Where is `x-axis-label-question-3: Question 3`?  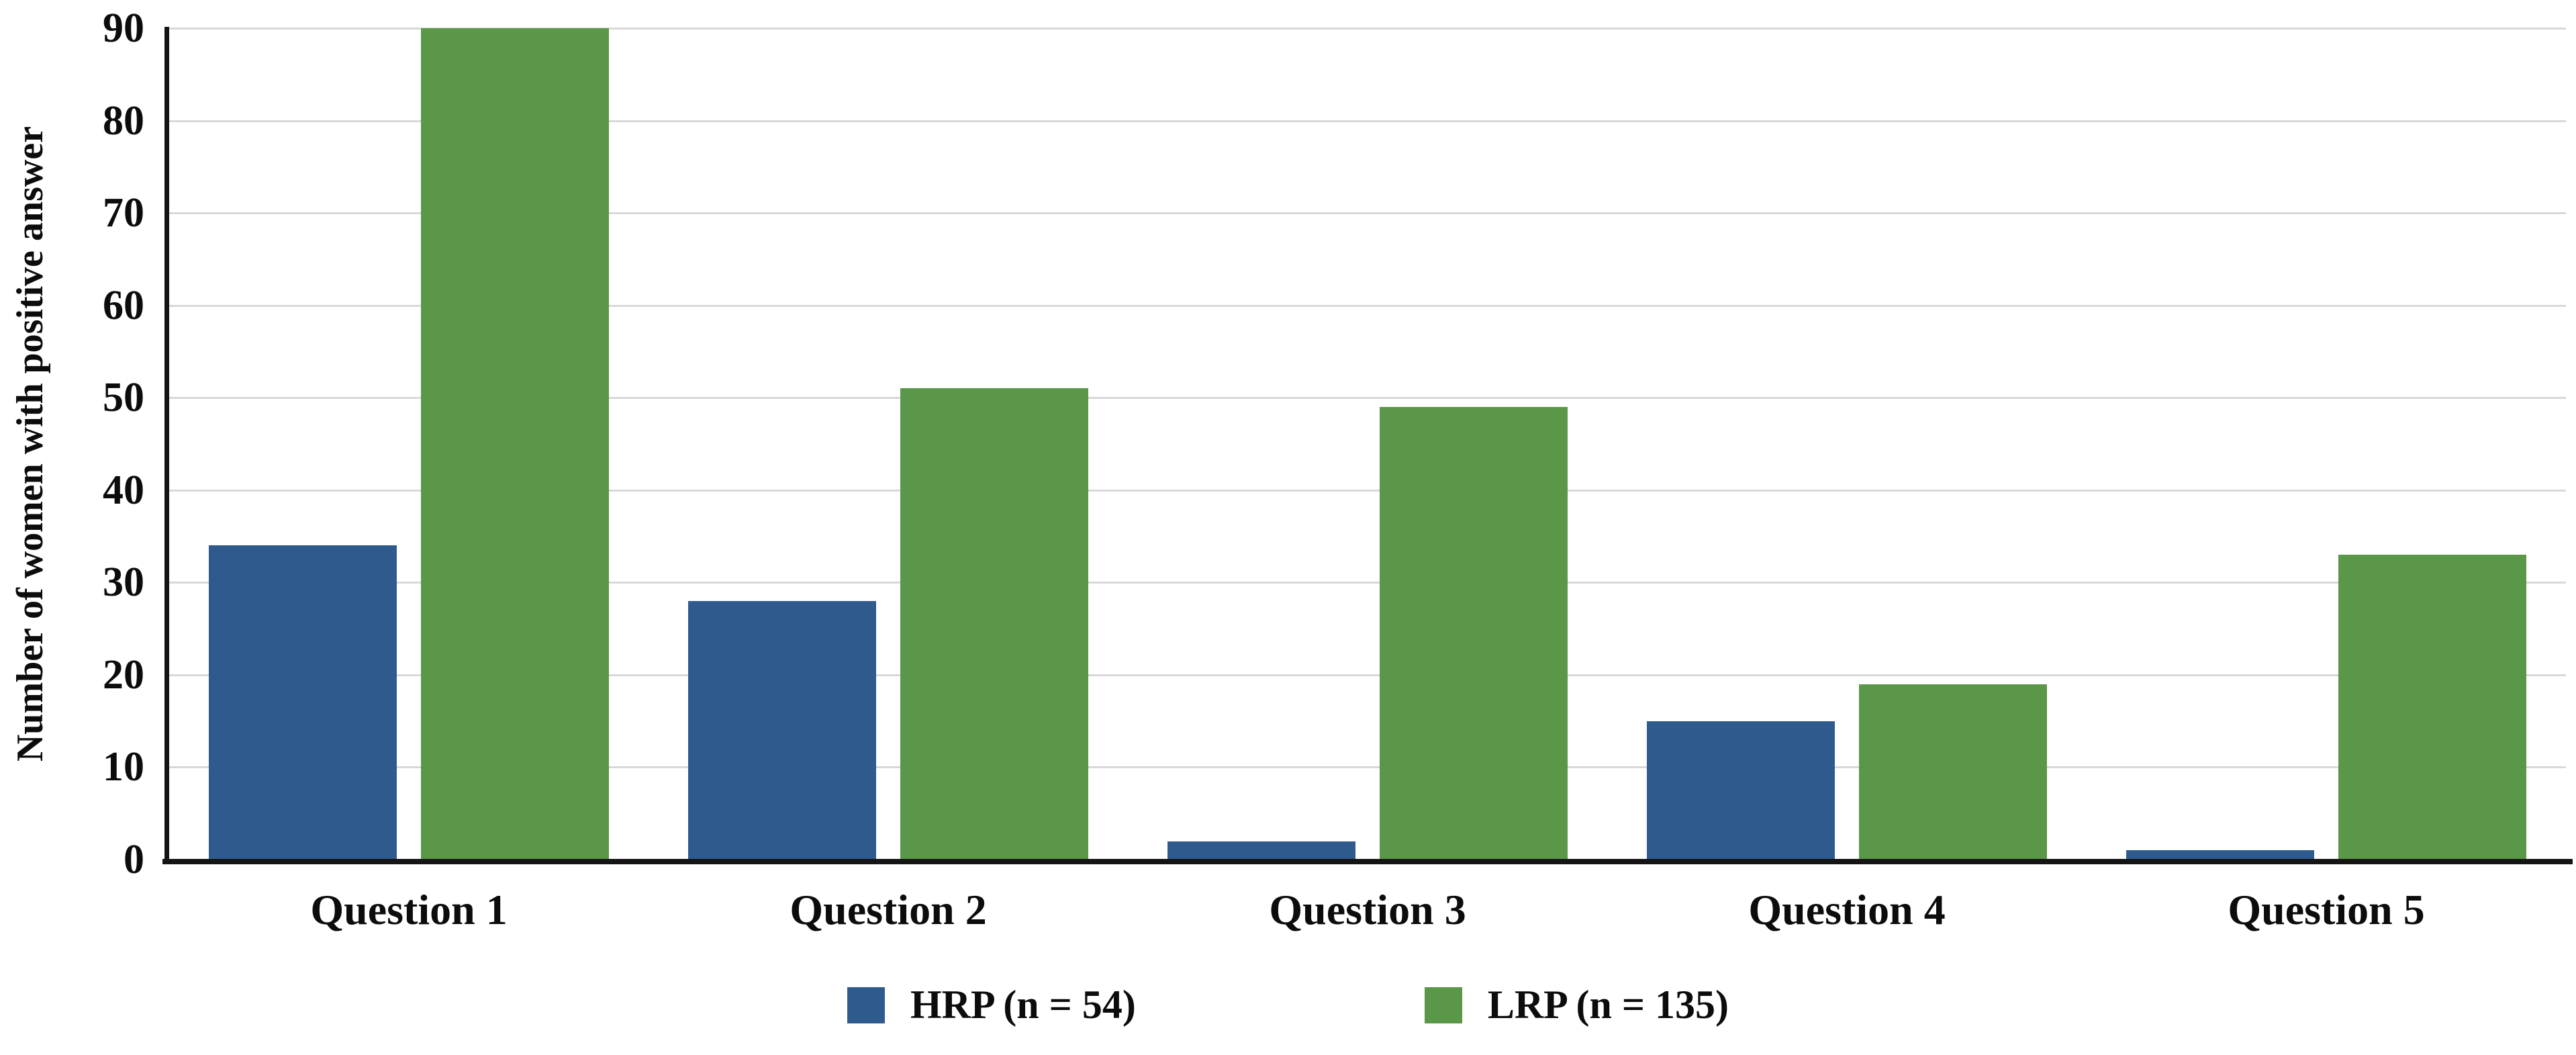
x-axis-label-question-3: Question 3 is located at coordinates (1367, 909).